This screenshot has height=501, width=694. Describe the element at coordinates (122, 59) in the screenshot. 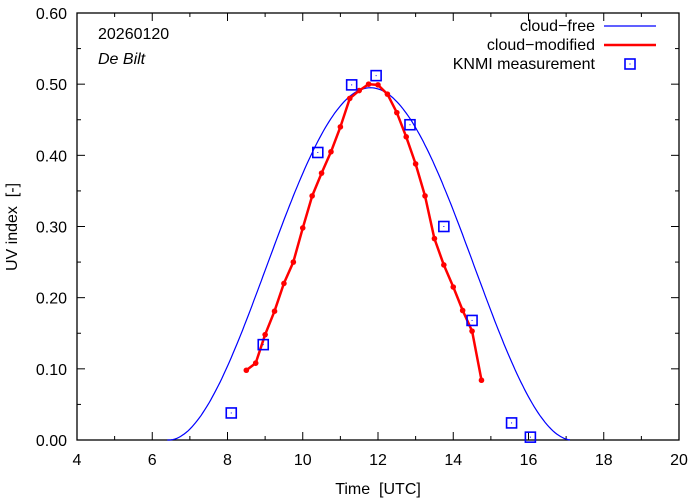

I see `location-annotation: De Bilt` at that location.